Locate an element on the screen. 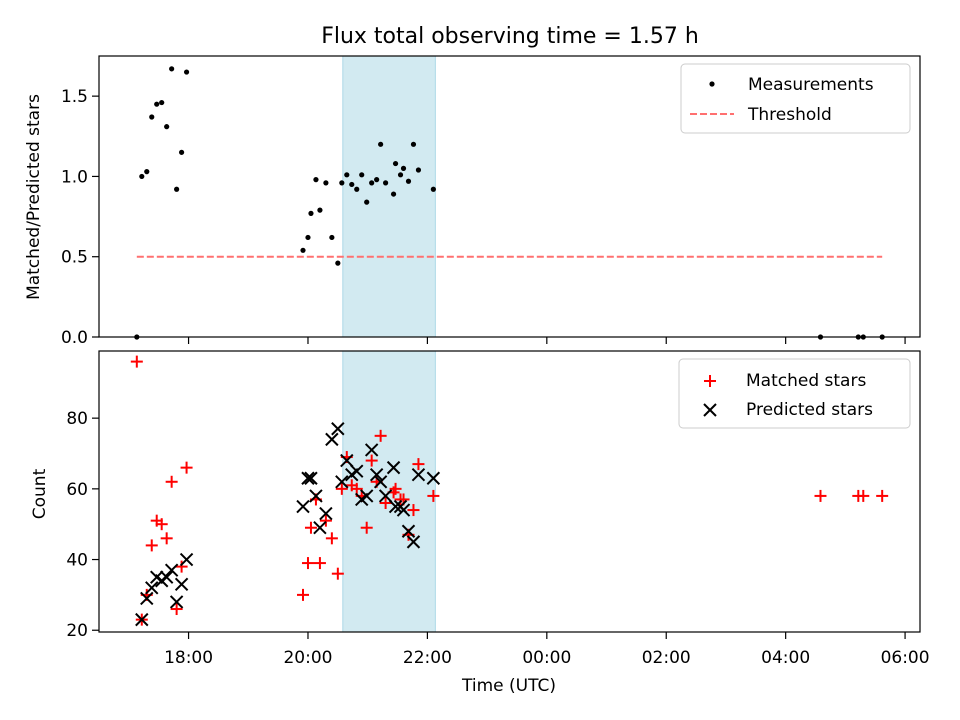  x-tick-label: 18:00 is located at coordinates (188, 658).